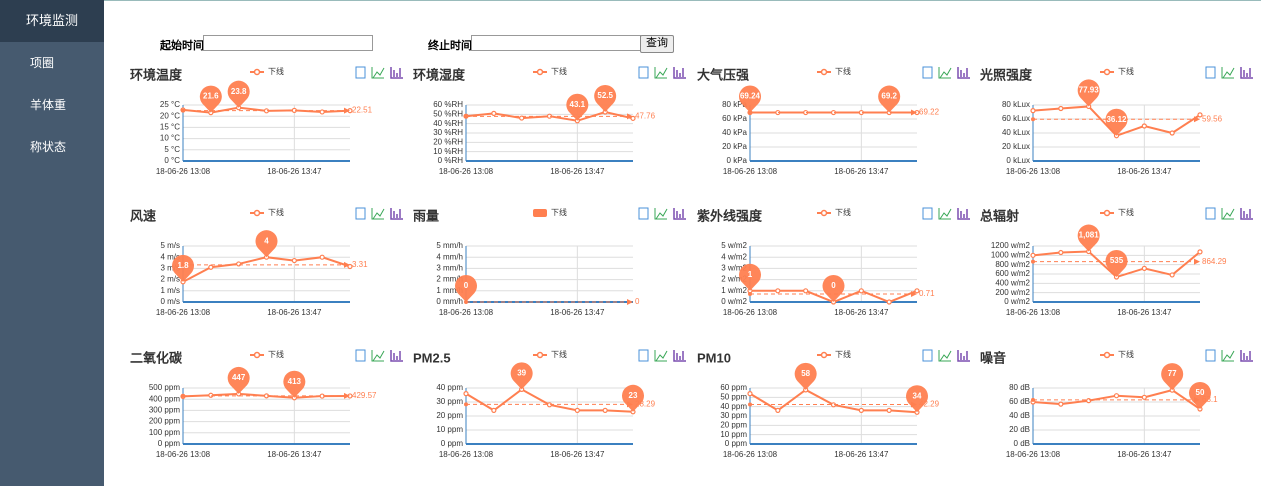 Image resolution: width=1261 pixels, height=487 pixels. I want to click on chart-title: 环境湿度, so click(439, 74).